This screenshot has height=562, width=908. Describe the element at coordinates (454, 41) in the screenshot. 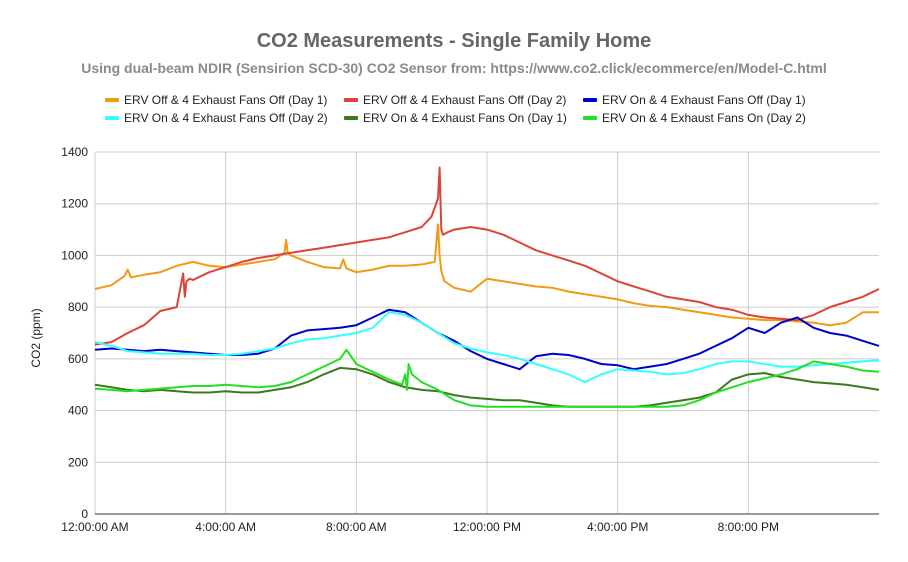

I see `chart-title: CO2 Measurements - Single Family Home` at that location.